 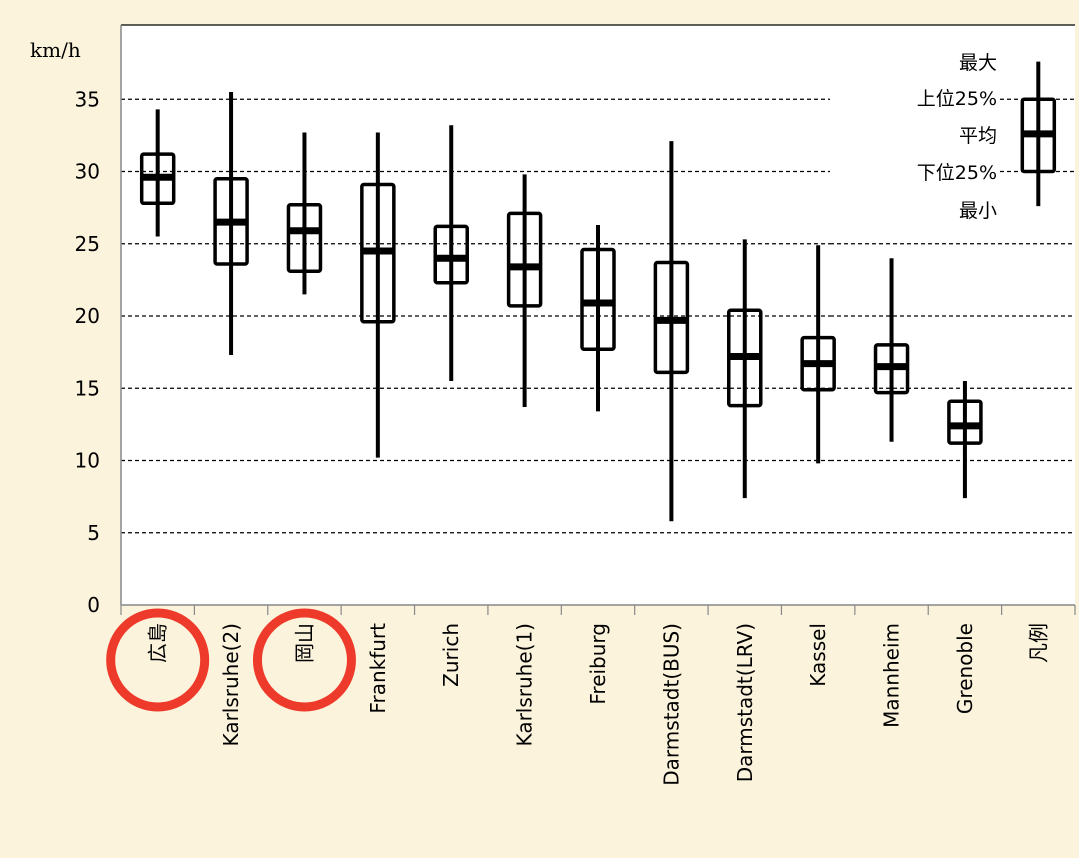 What do you see at coordinates (978, 211) in the screenshot?
I see `legend-label: 最小` at bounding box center [978, 211].